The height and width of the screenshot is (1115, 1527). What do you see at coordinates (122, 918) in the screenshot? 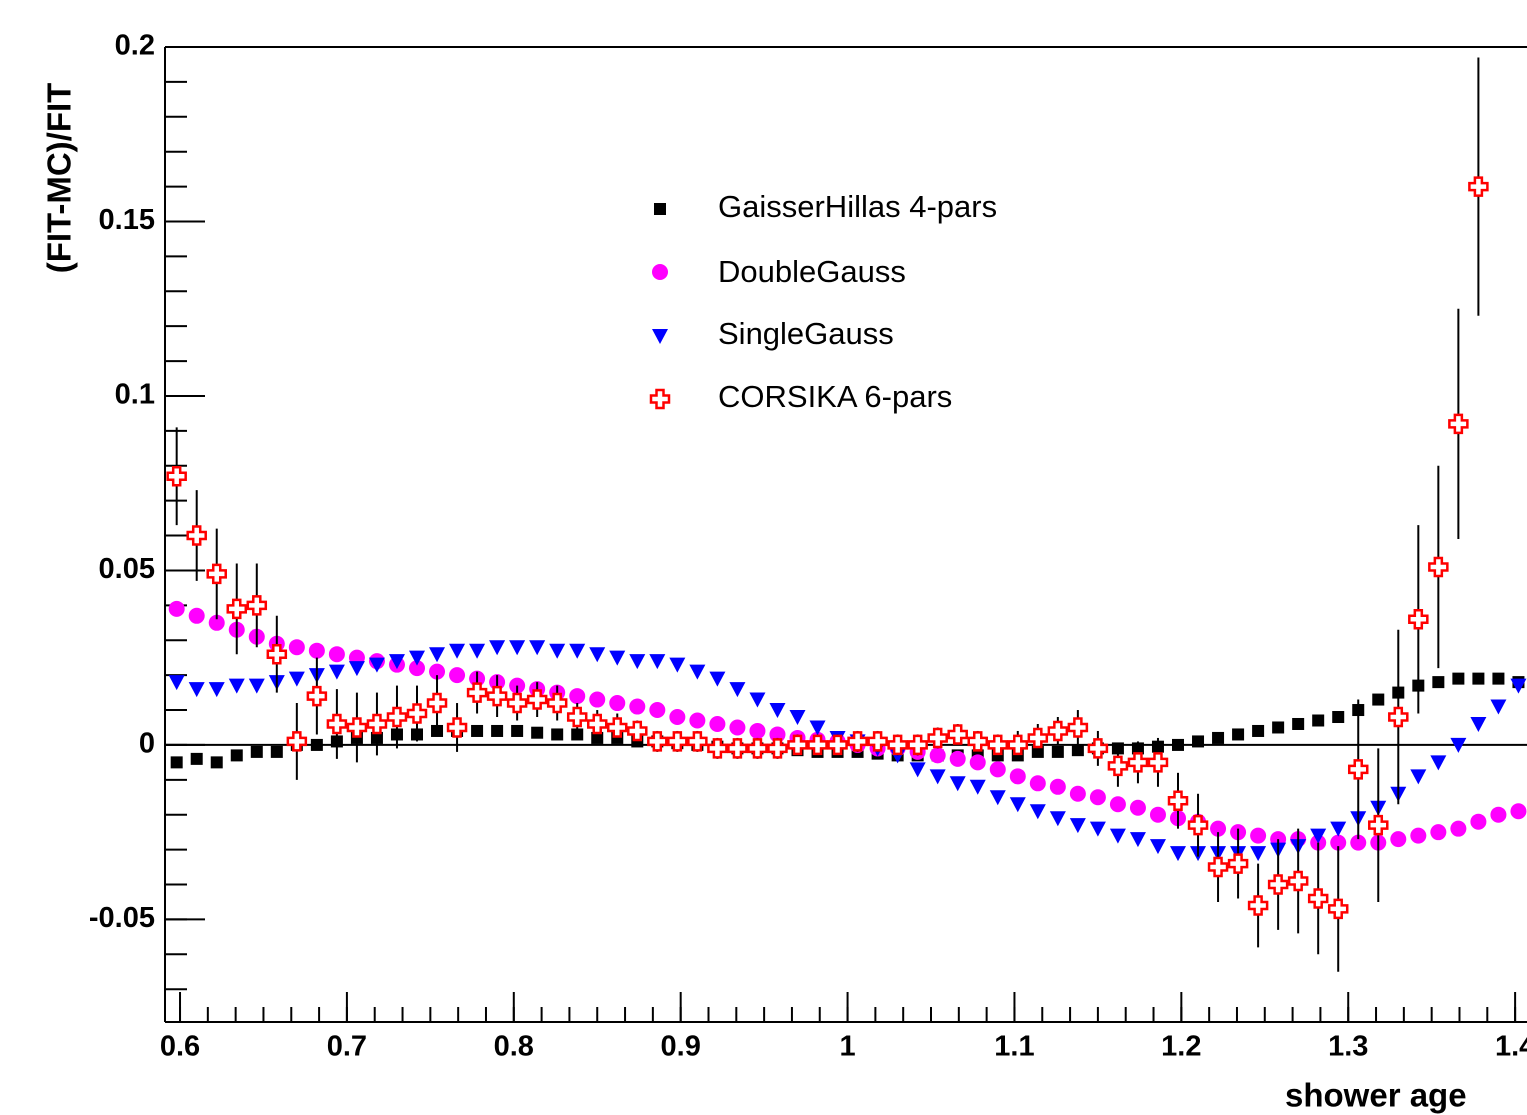
I see `y-tick-label: -0.05` at bounding box center [122, 918].